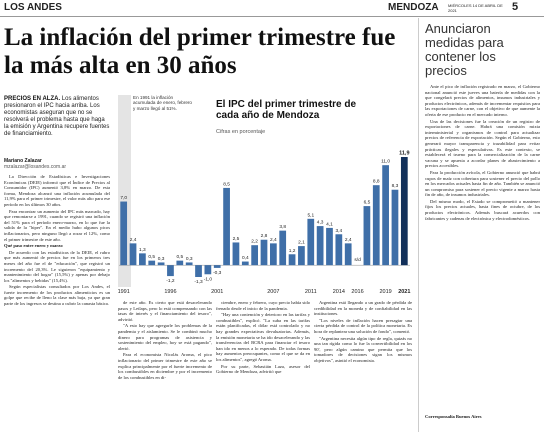  Describe the element at coordinates (310, 215) in the screenshot. I see `value-label: 5,1` at that location.